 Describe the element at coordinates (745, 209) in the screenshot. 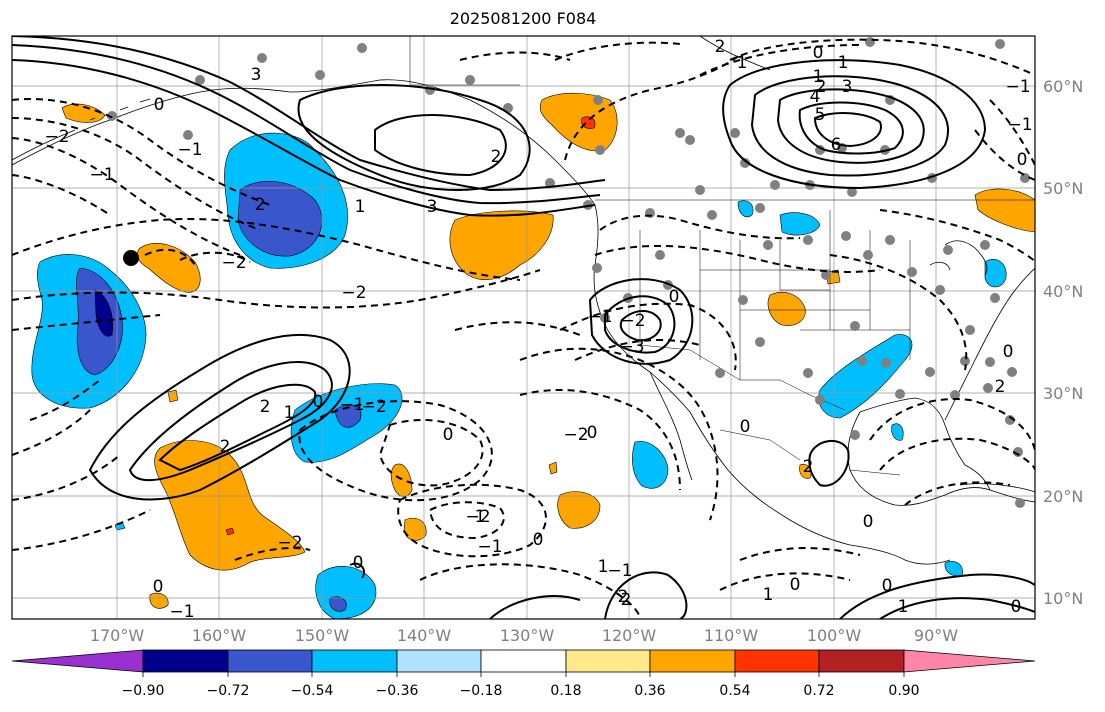

I see `neg-blob-montana` at that location.